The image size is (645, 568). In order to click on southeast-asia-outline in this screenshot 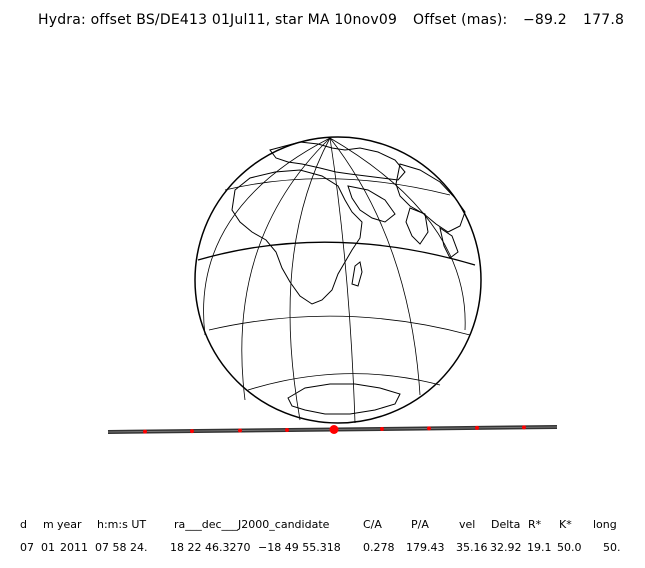, I will do `click(449, 242)`.